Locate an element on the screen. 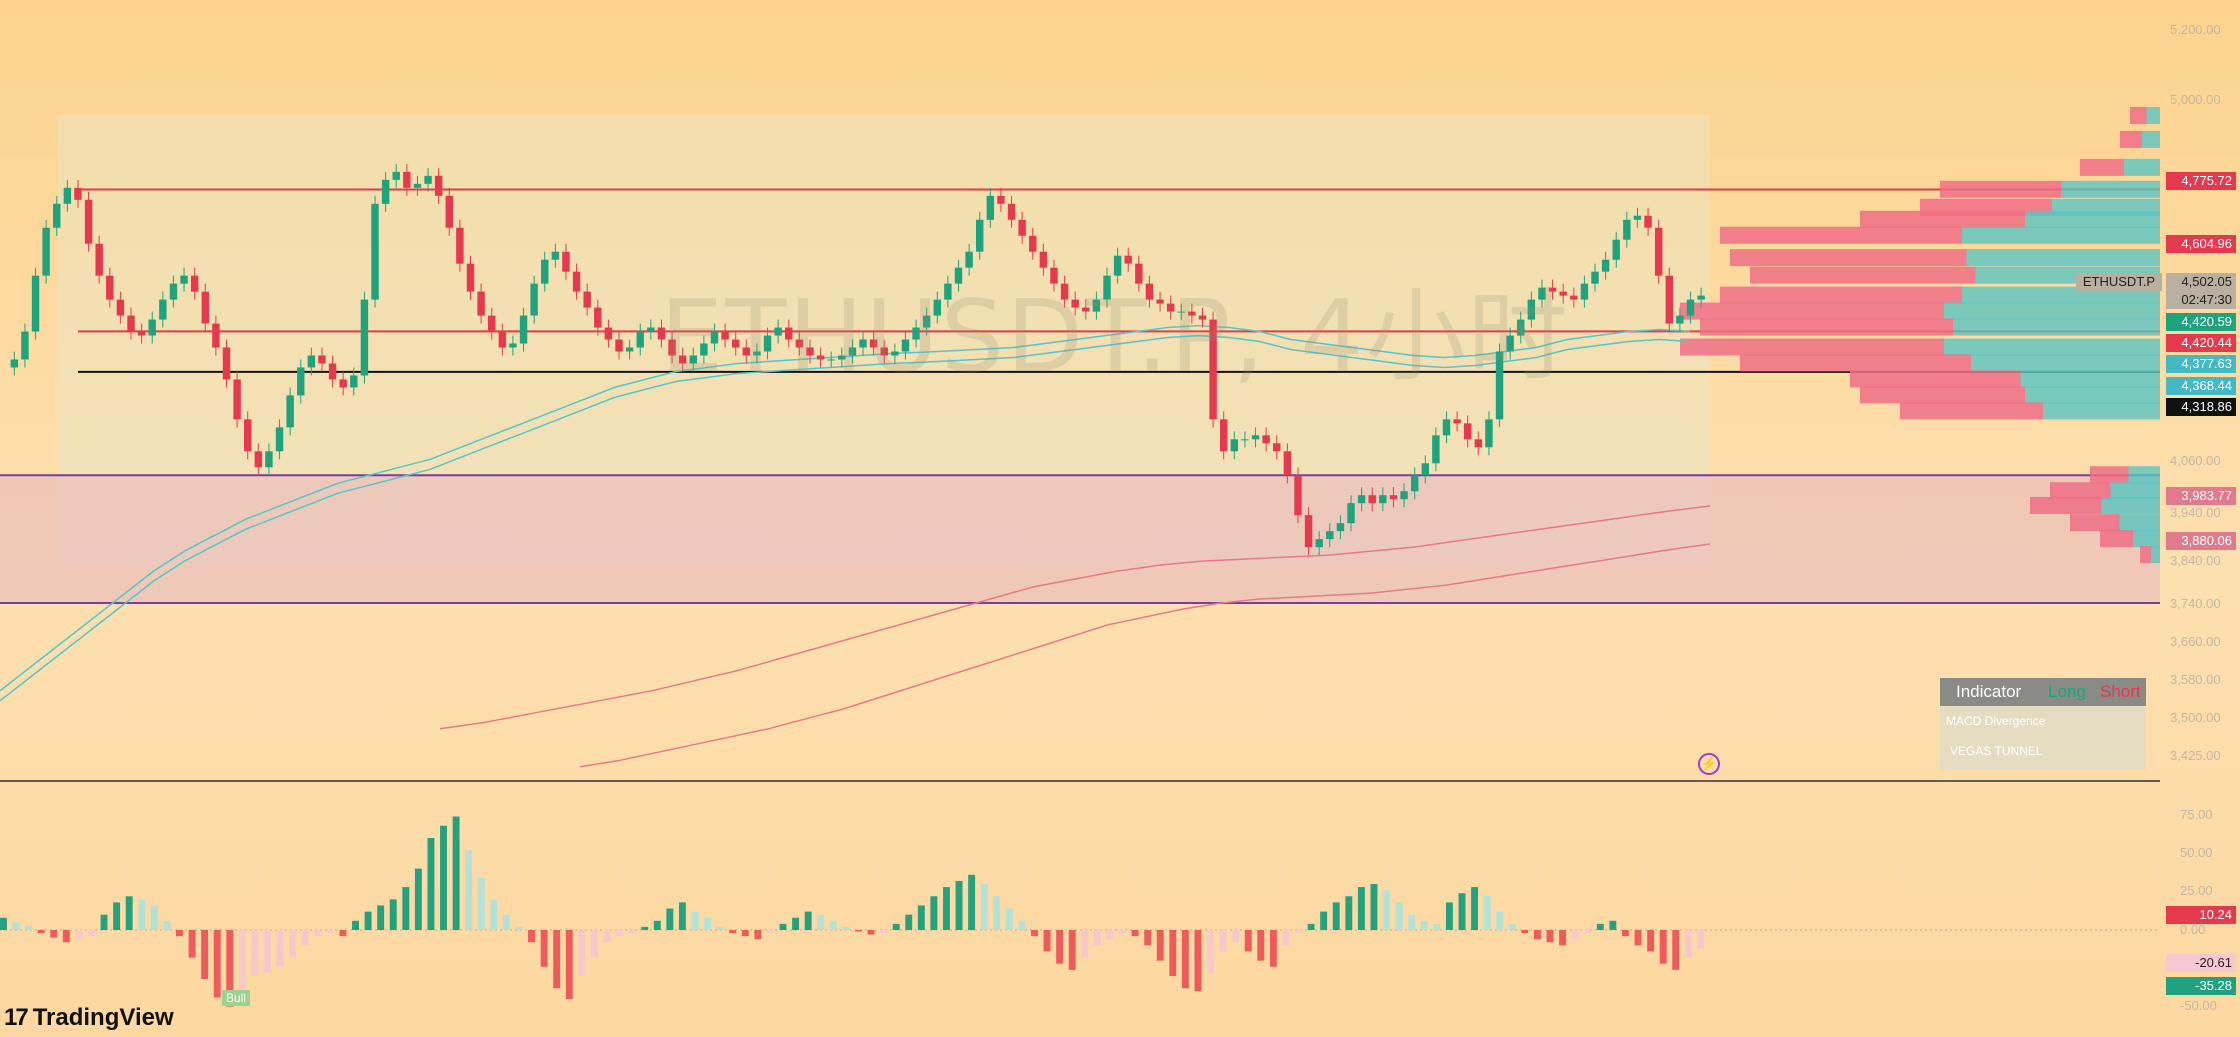 The image size is (2240, 1037). macd-value-label: 10.24 is located at coordinates (2201, 915).